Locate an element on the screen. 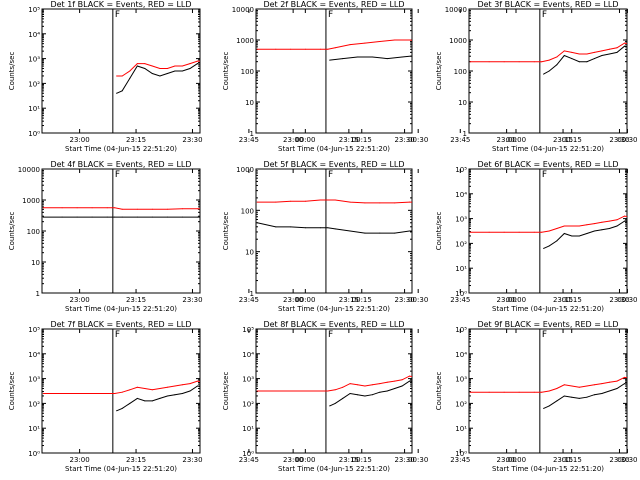 The height and width of the screenshot is (480, 640). y-tick-label: 10³ is located at coordinates (248, 380).